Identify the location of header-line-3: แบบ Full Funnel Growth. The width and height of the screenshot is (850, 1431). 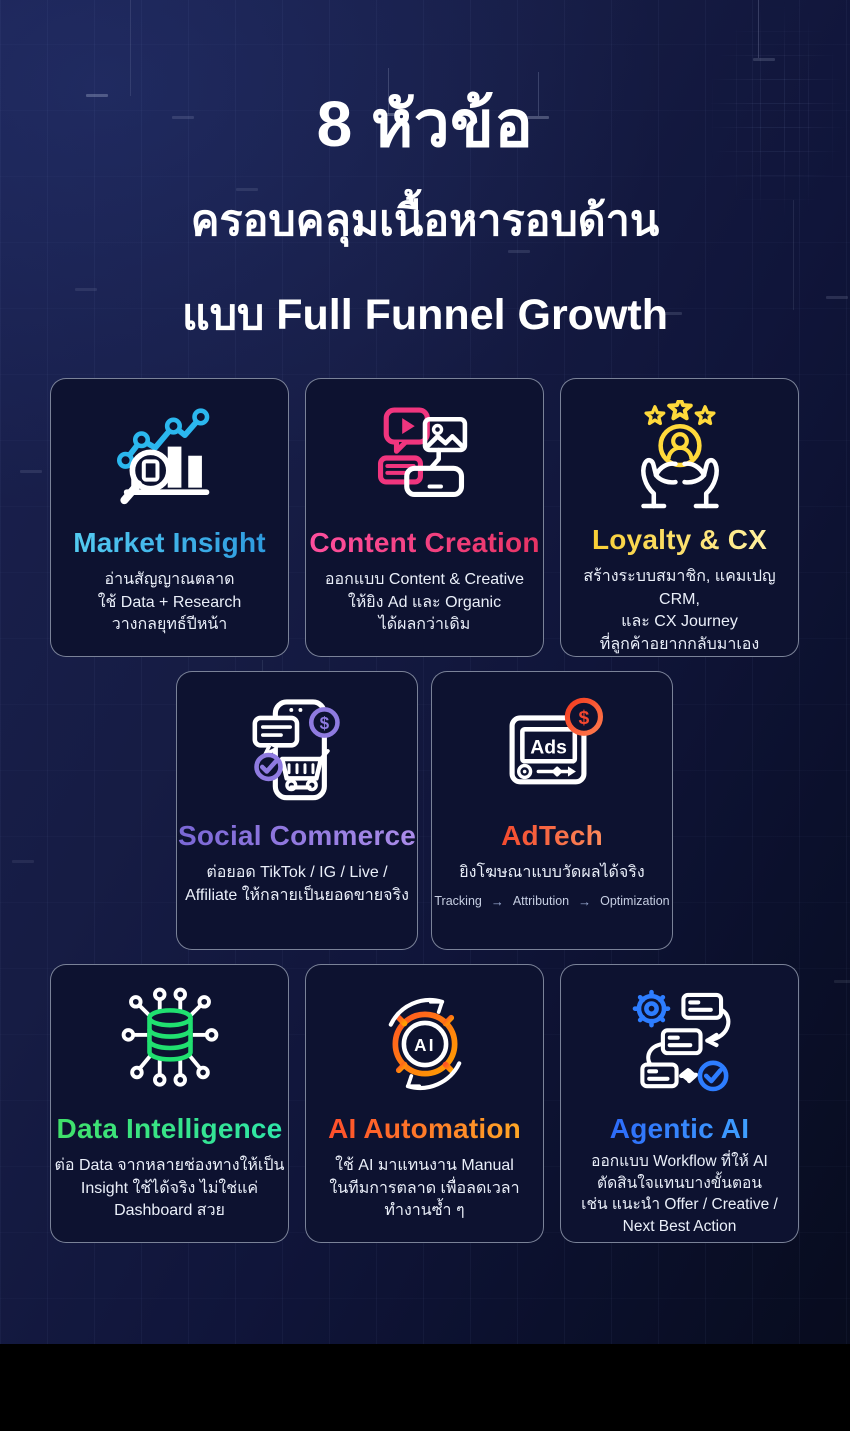
(425, 315).